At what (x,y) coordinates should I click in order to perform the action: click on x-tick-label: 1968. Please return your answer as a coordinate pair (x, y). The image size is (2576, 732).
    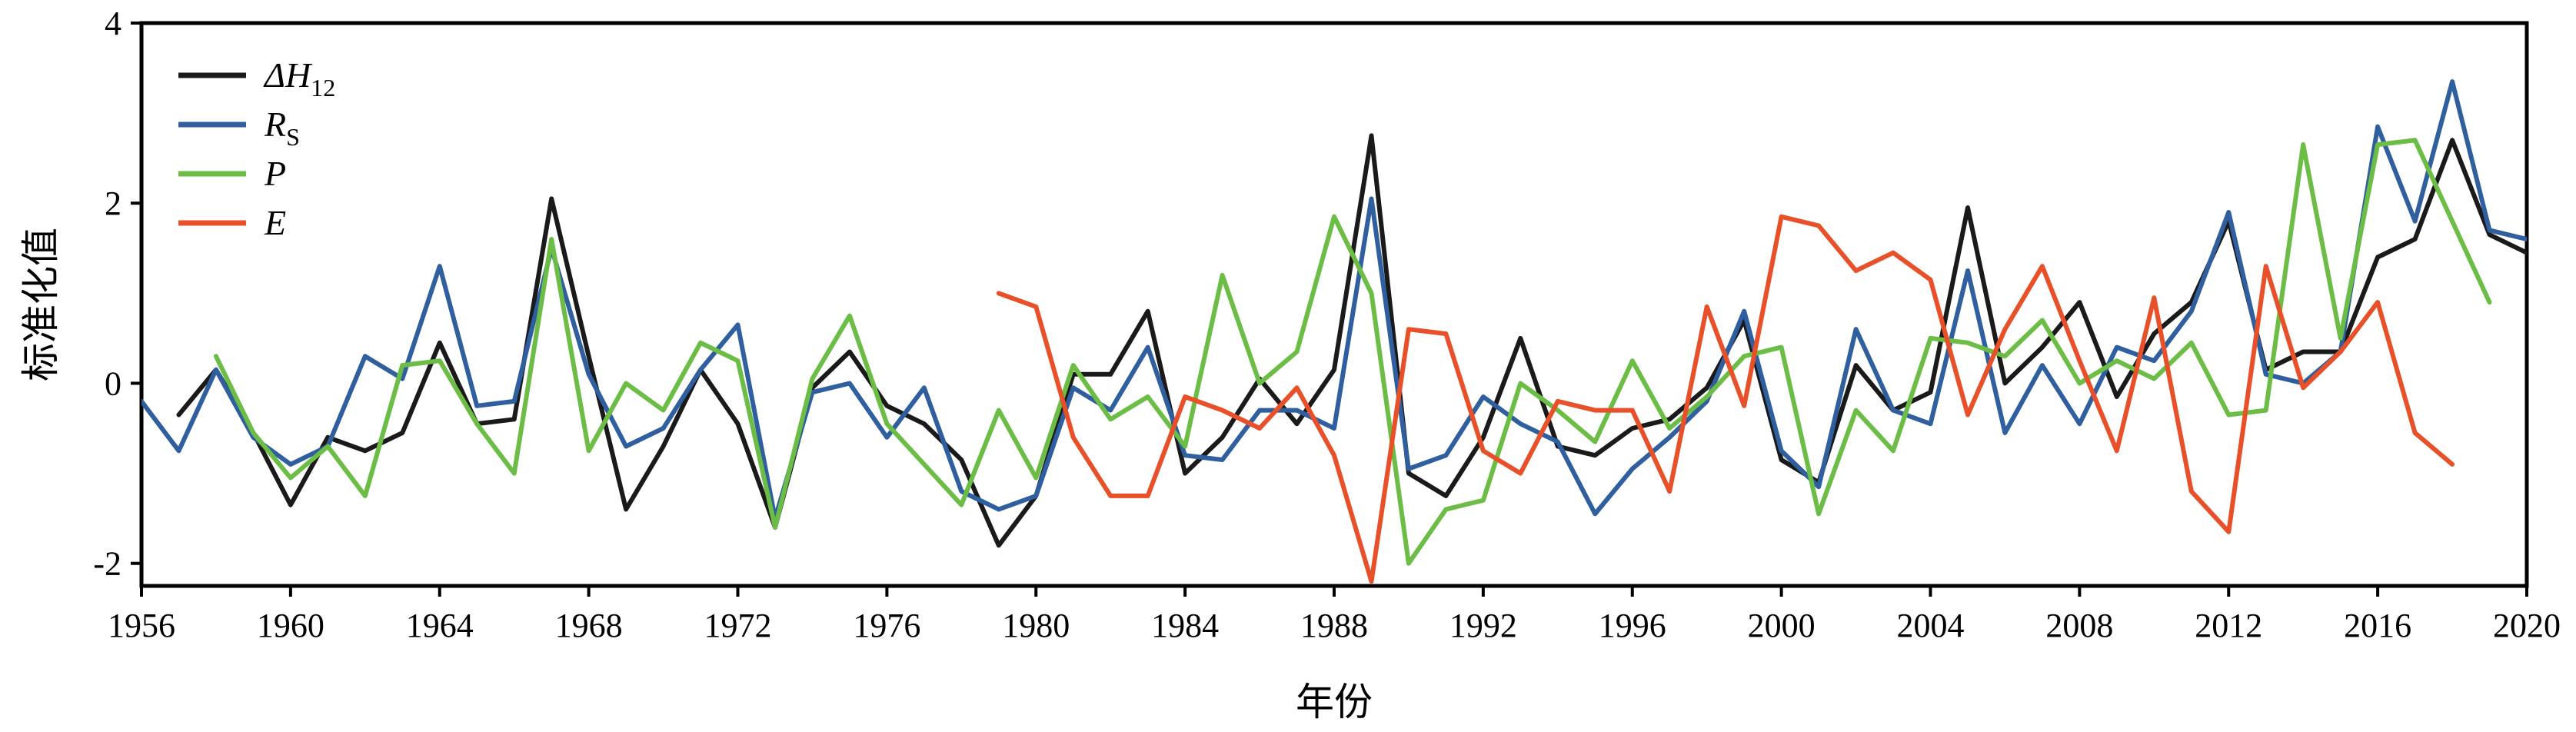
    Looking at the image, I should click on (589, 625).